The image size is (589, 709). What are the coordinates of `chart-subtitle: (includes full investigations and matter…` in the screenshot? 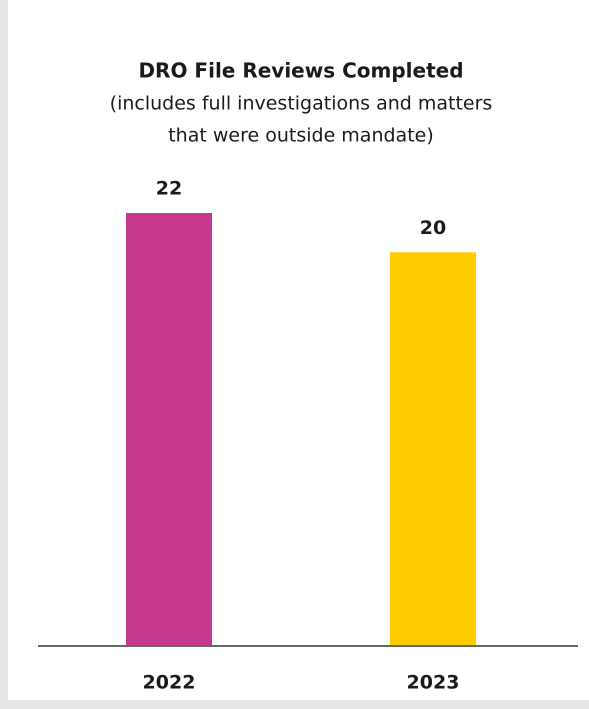 It's located at (301, 104).